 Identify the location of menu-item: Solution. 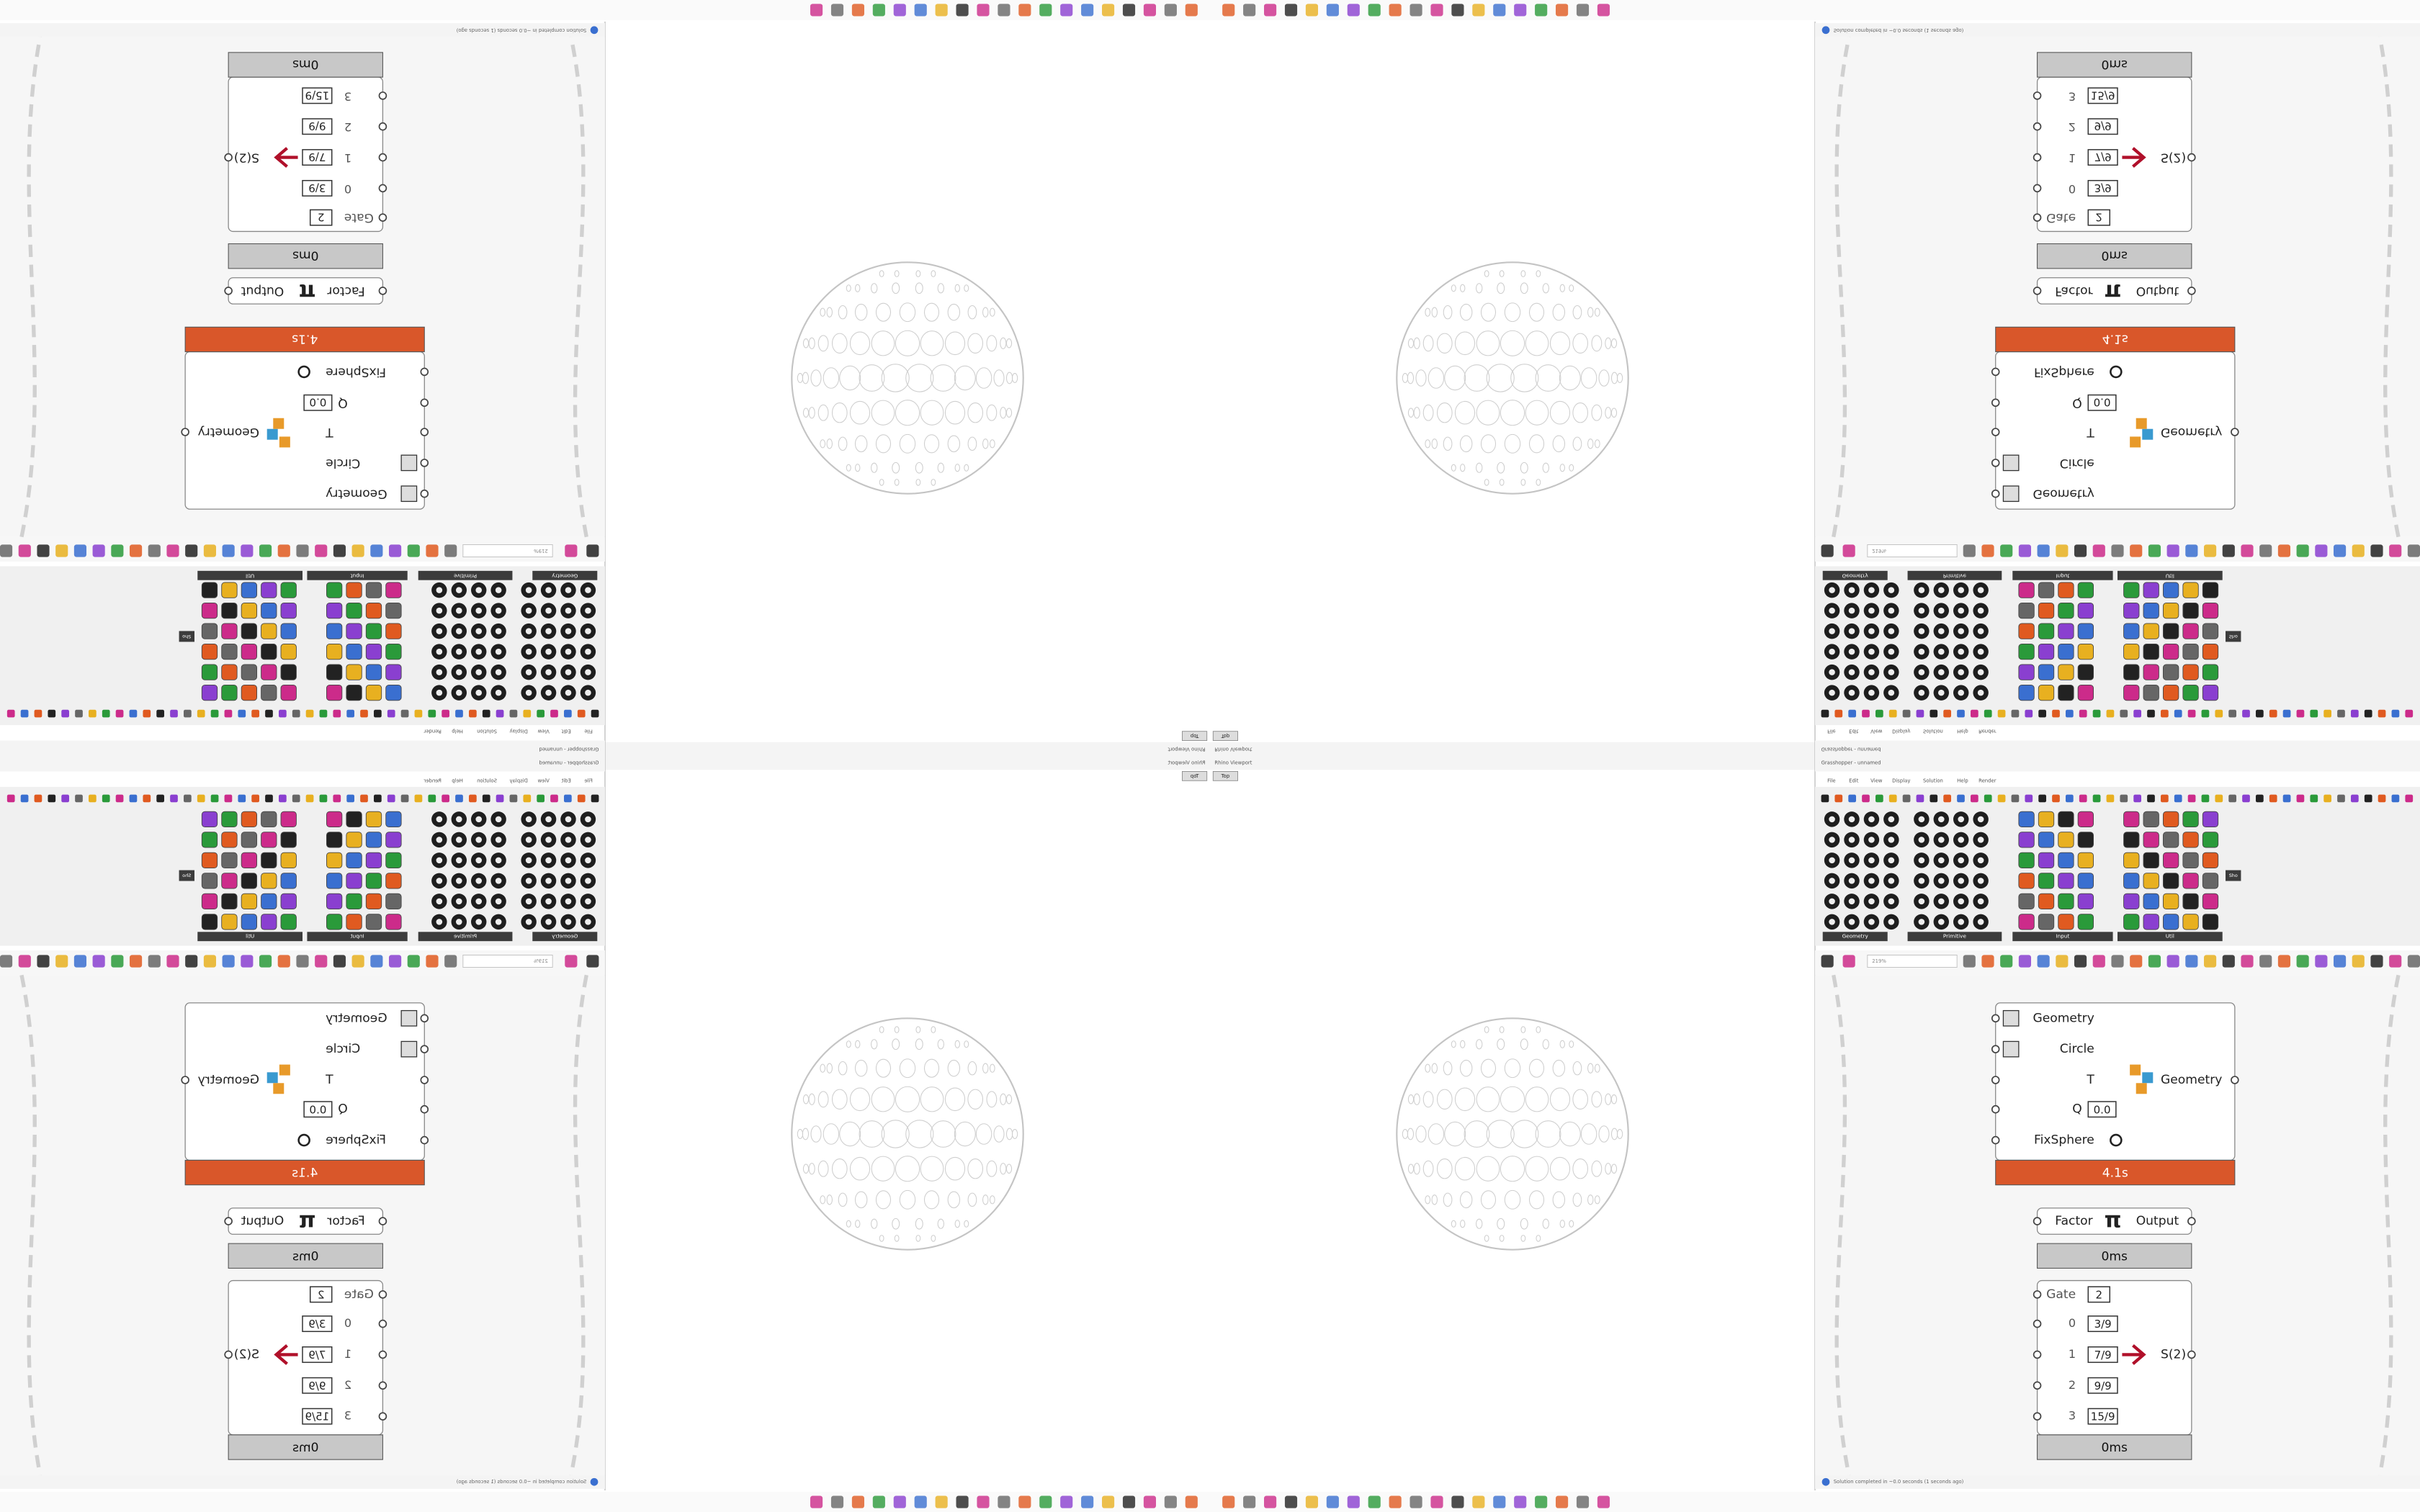
(1933, 731).